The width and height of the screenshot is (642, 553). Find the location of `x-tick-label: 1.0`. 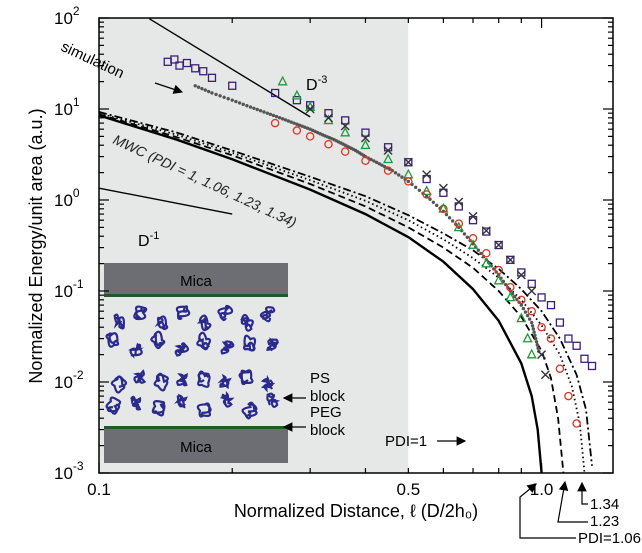

x-tick-label: 1.0 is located at coordinates (542, 489).